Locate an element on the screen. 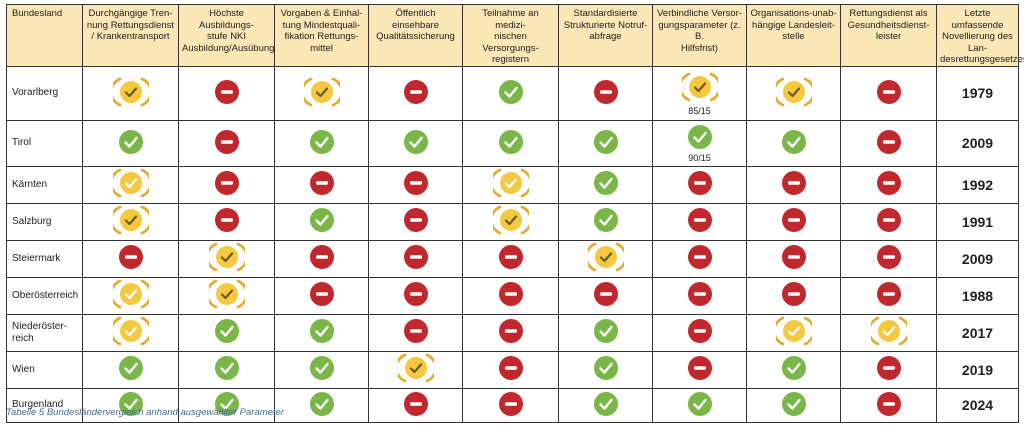  state-name: Tirol is located at coordinates (44, 143).